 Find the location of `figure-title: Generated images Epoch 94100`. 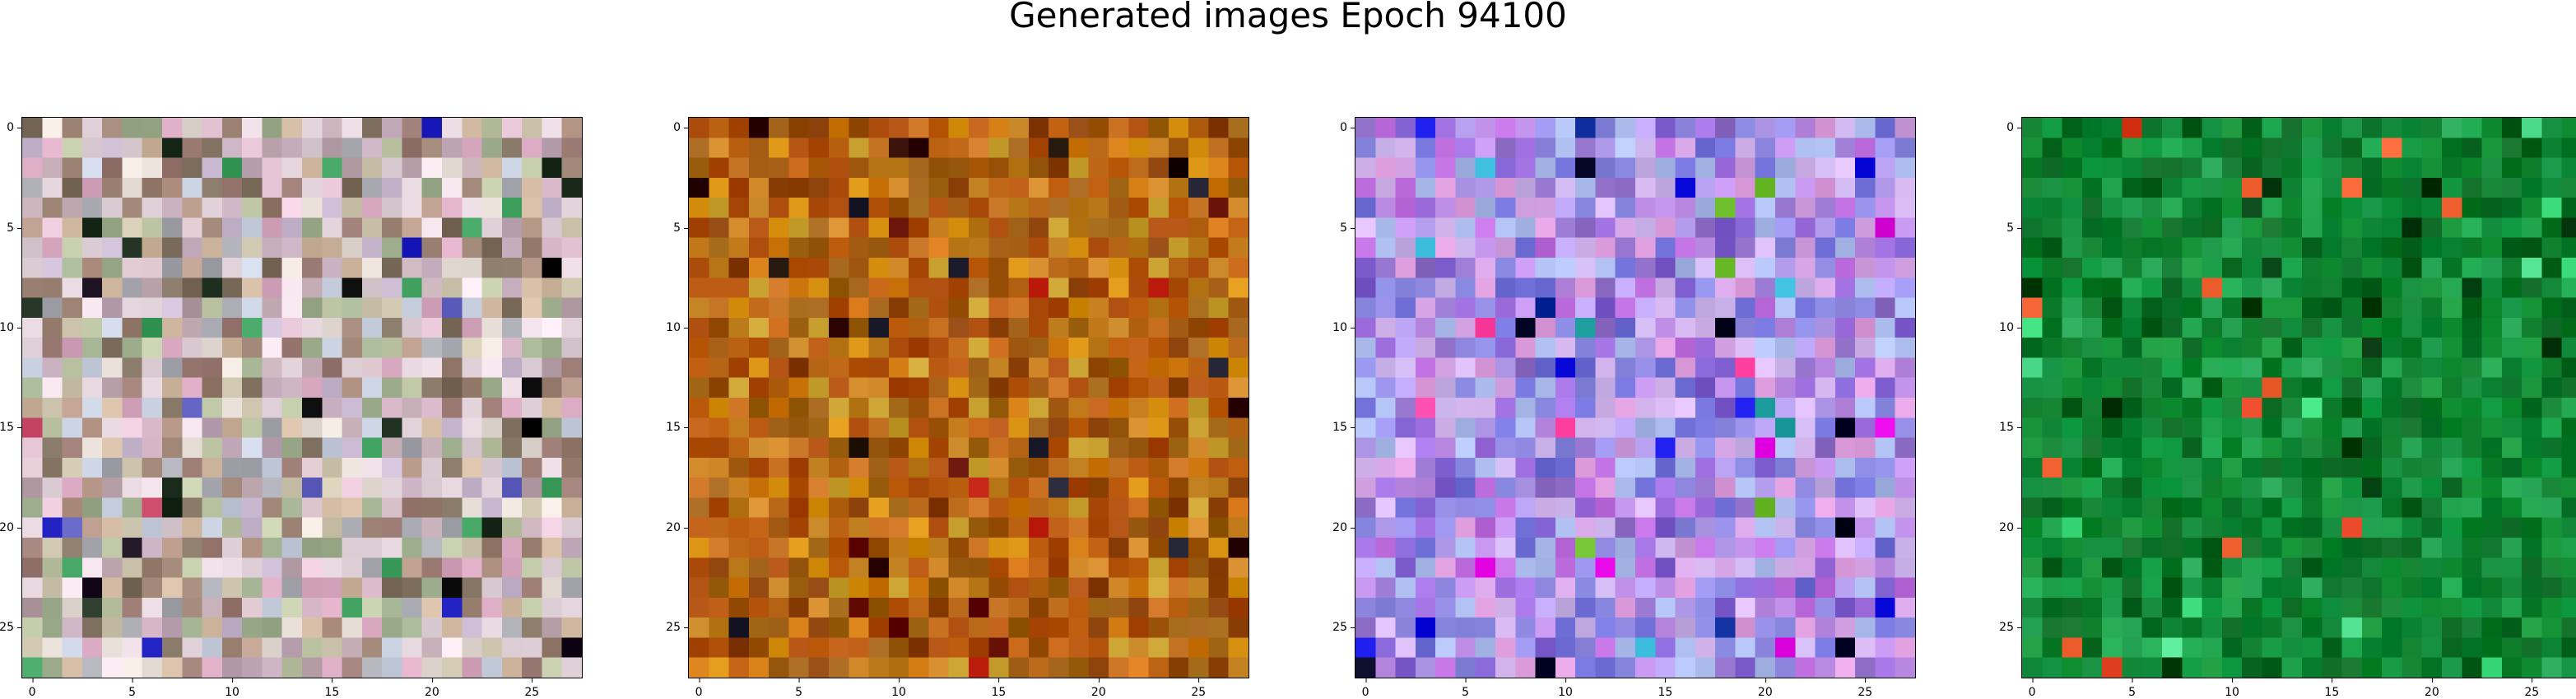

figure-title: Generated images Epoch 94100 is located at coordinates (1288, 34).